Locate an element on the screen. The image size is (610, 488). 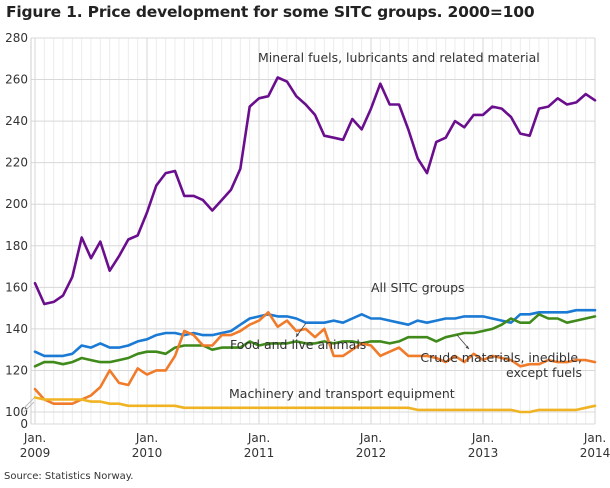
annotation-machinery: Machinery and transport equipment is located at coordinates (342, 393).